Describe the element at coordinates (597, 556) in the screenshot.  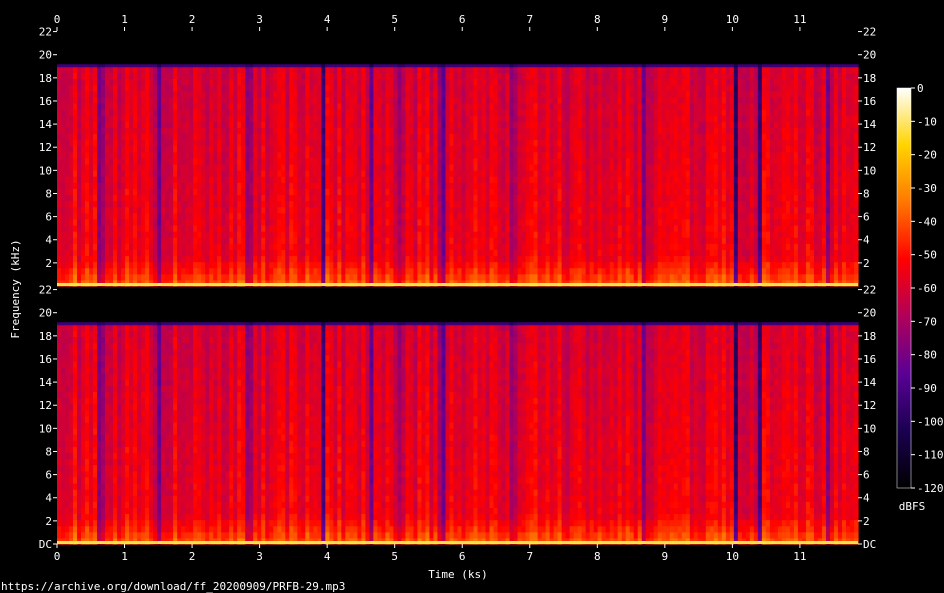
I see `x-tick-label-bottom: 8` at that location.